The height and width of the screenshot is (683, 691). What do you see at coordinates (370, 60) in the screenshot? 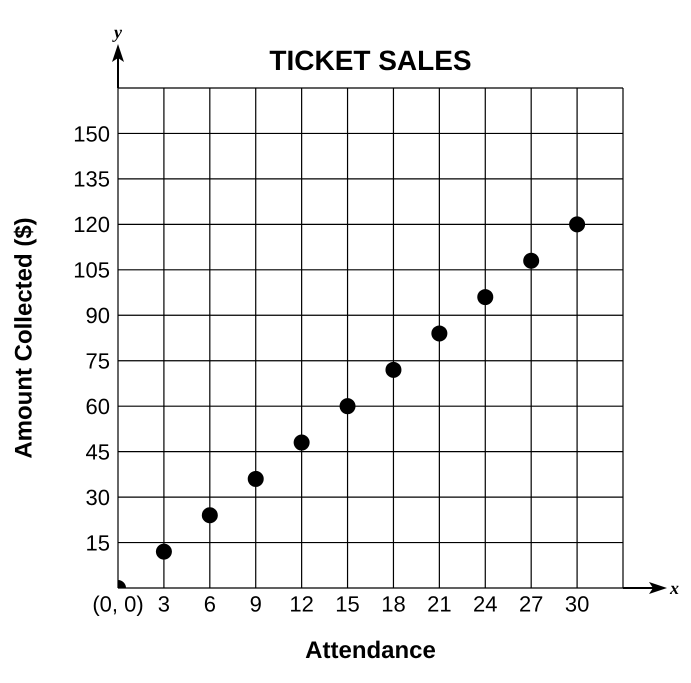
I see `chart-title: TICKET SALES` at bounding box center [370, 60].